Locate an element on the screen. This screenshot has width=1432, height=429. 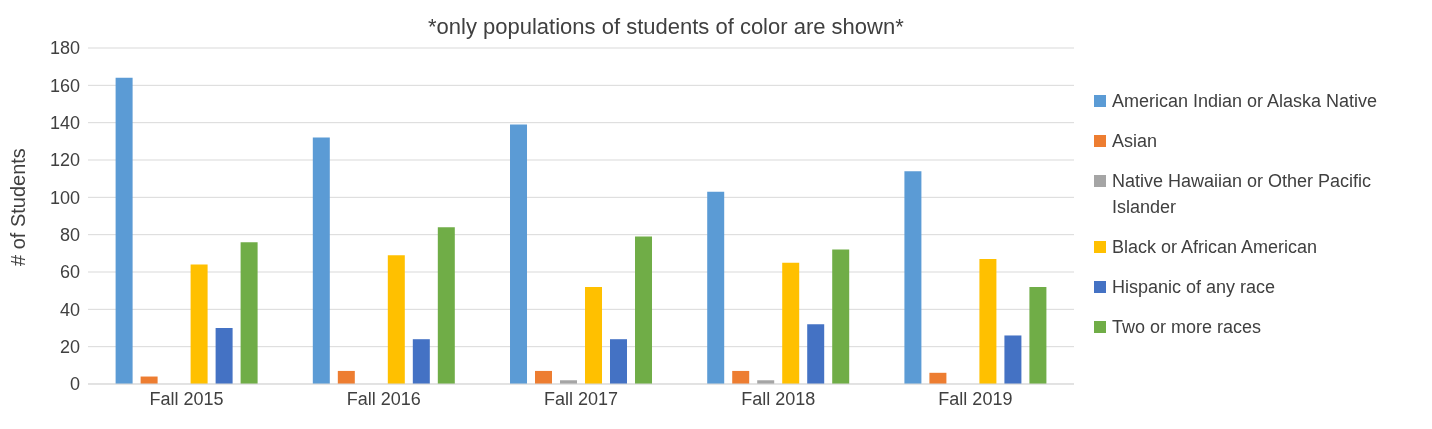
y-tick-label: 120 is located at coordinates (64, 160).